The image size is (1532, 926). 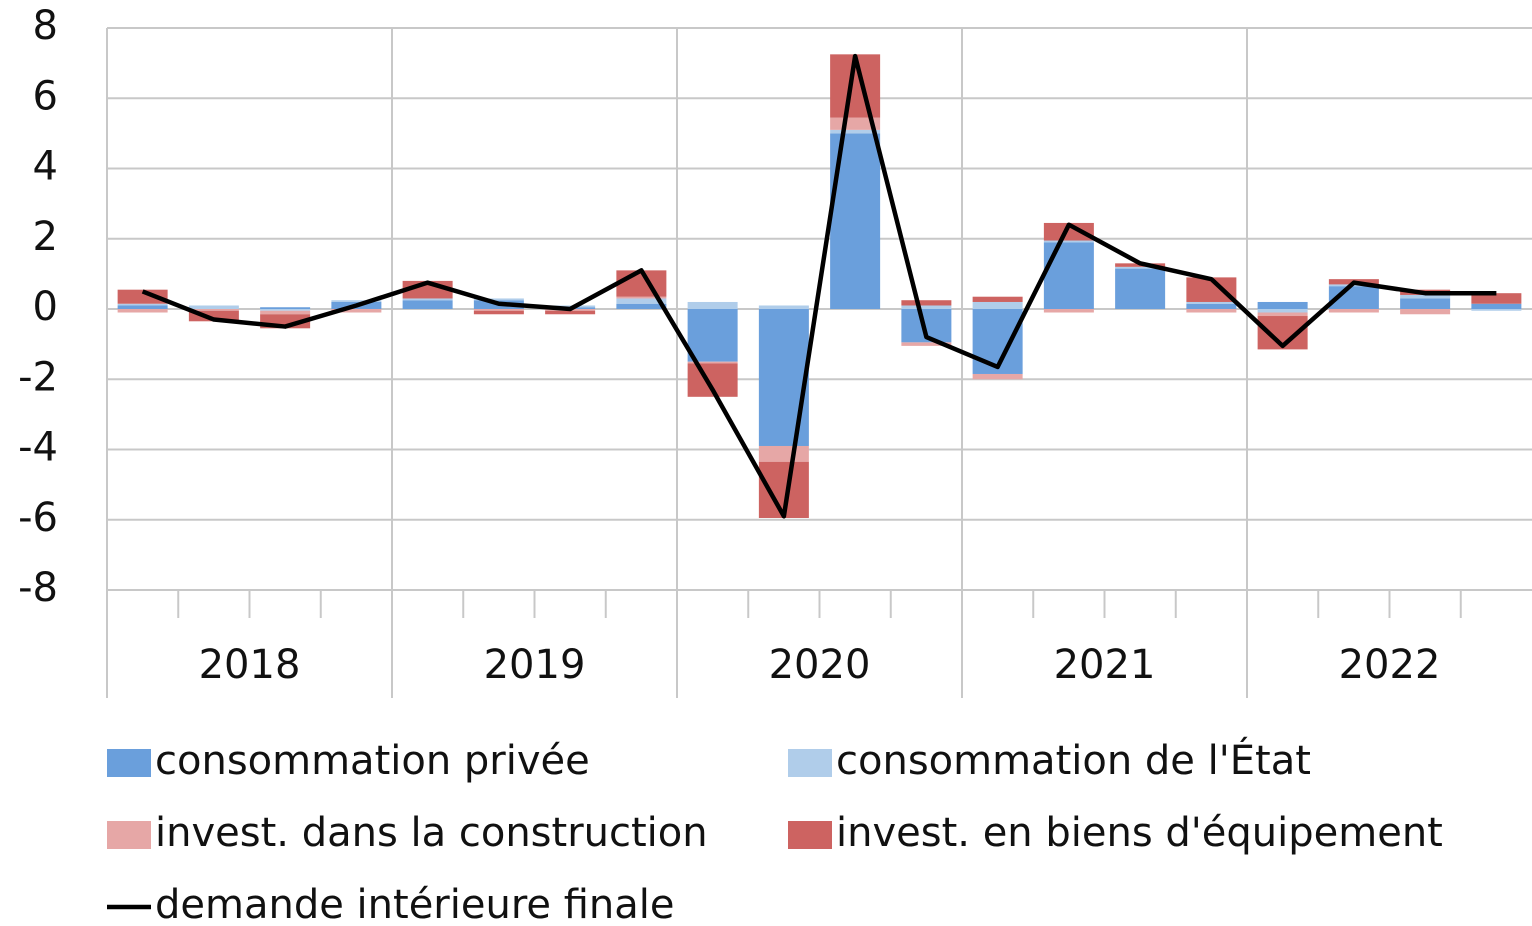 I want to click on y-tick-label: 6, so click(x=45, y=96).